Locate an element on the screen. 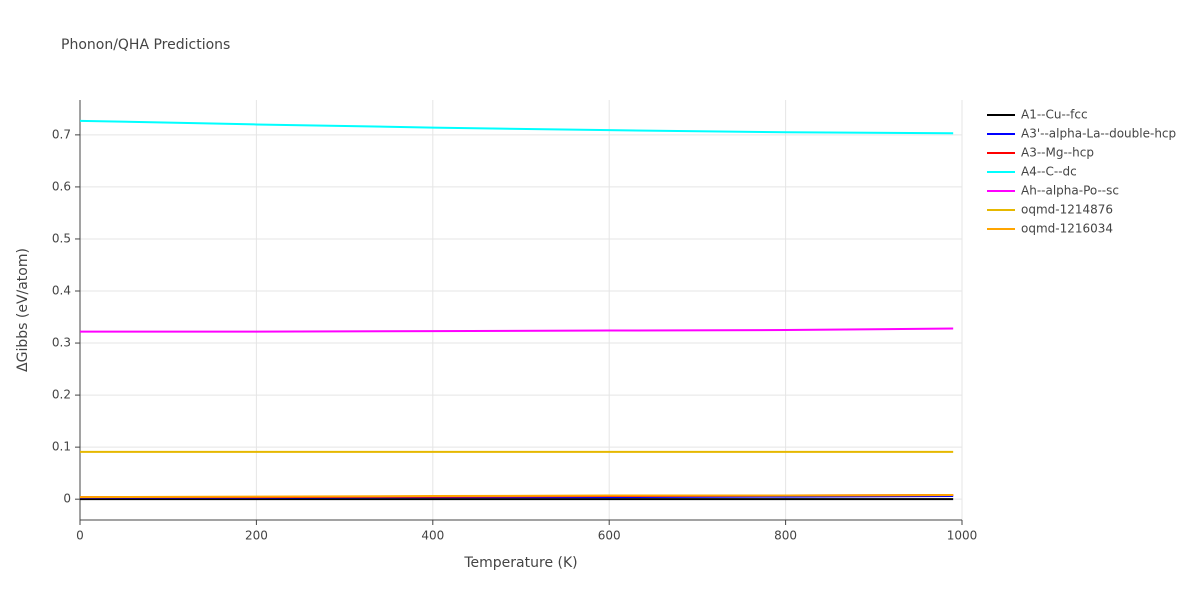 This screenshot has width=1200, height=600. y-tick-label: 0.1 is located at coordinates (61, 447).